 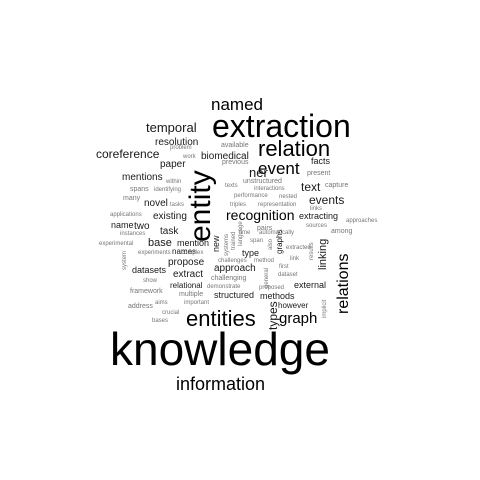 What do you see at coordinates (177, 205) in the screenshot?
I see `word-tasks: tasks` at bounding box center [177, 205].